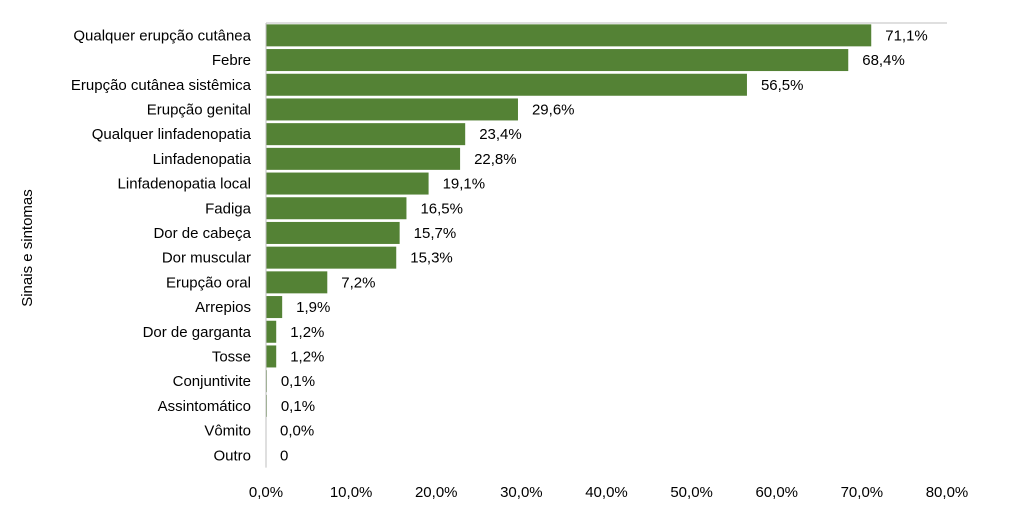  I want to click on category-label: Linfadenopatia local, so click(184, 184).